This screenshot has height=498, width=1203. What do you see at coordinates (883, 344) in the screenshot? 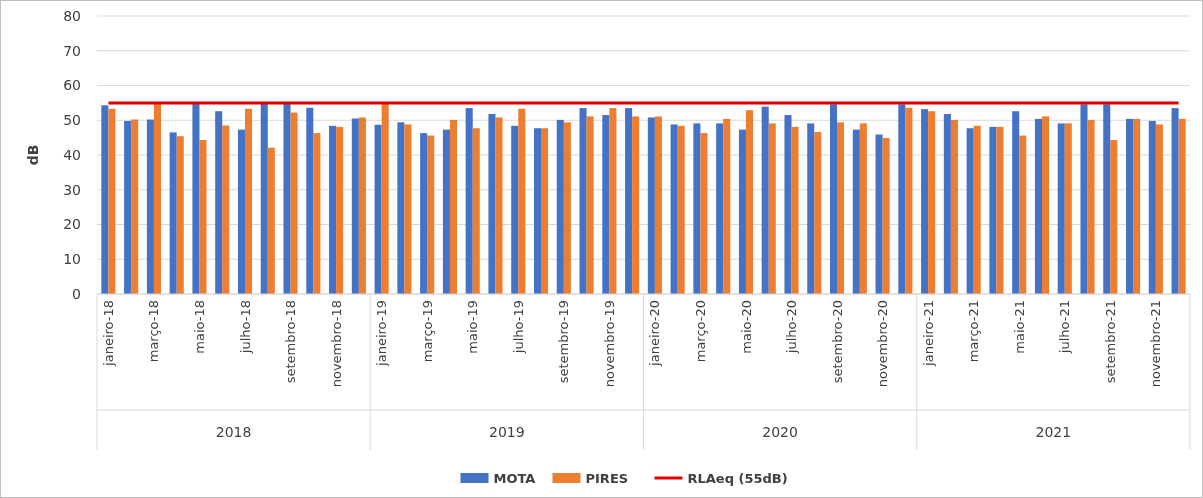
I see `x-tick-label: novembro-20` at bounding box center [883, 344].